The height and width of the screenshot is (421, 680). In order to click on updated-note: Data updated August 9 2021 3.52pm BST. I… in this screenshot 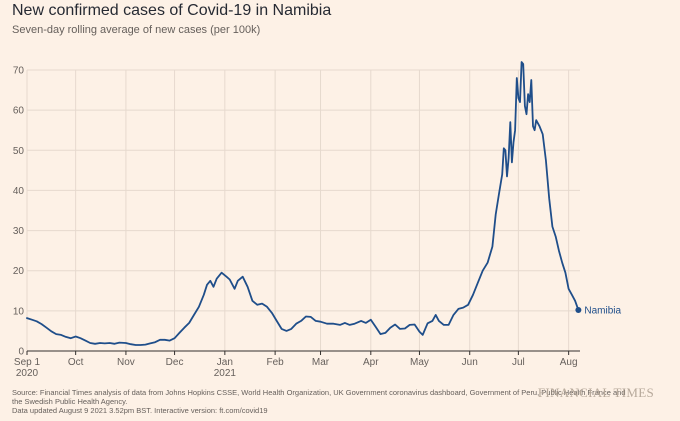, I will do `click(140, 410)`.